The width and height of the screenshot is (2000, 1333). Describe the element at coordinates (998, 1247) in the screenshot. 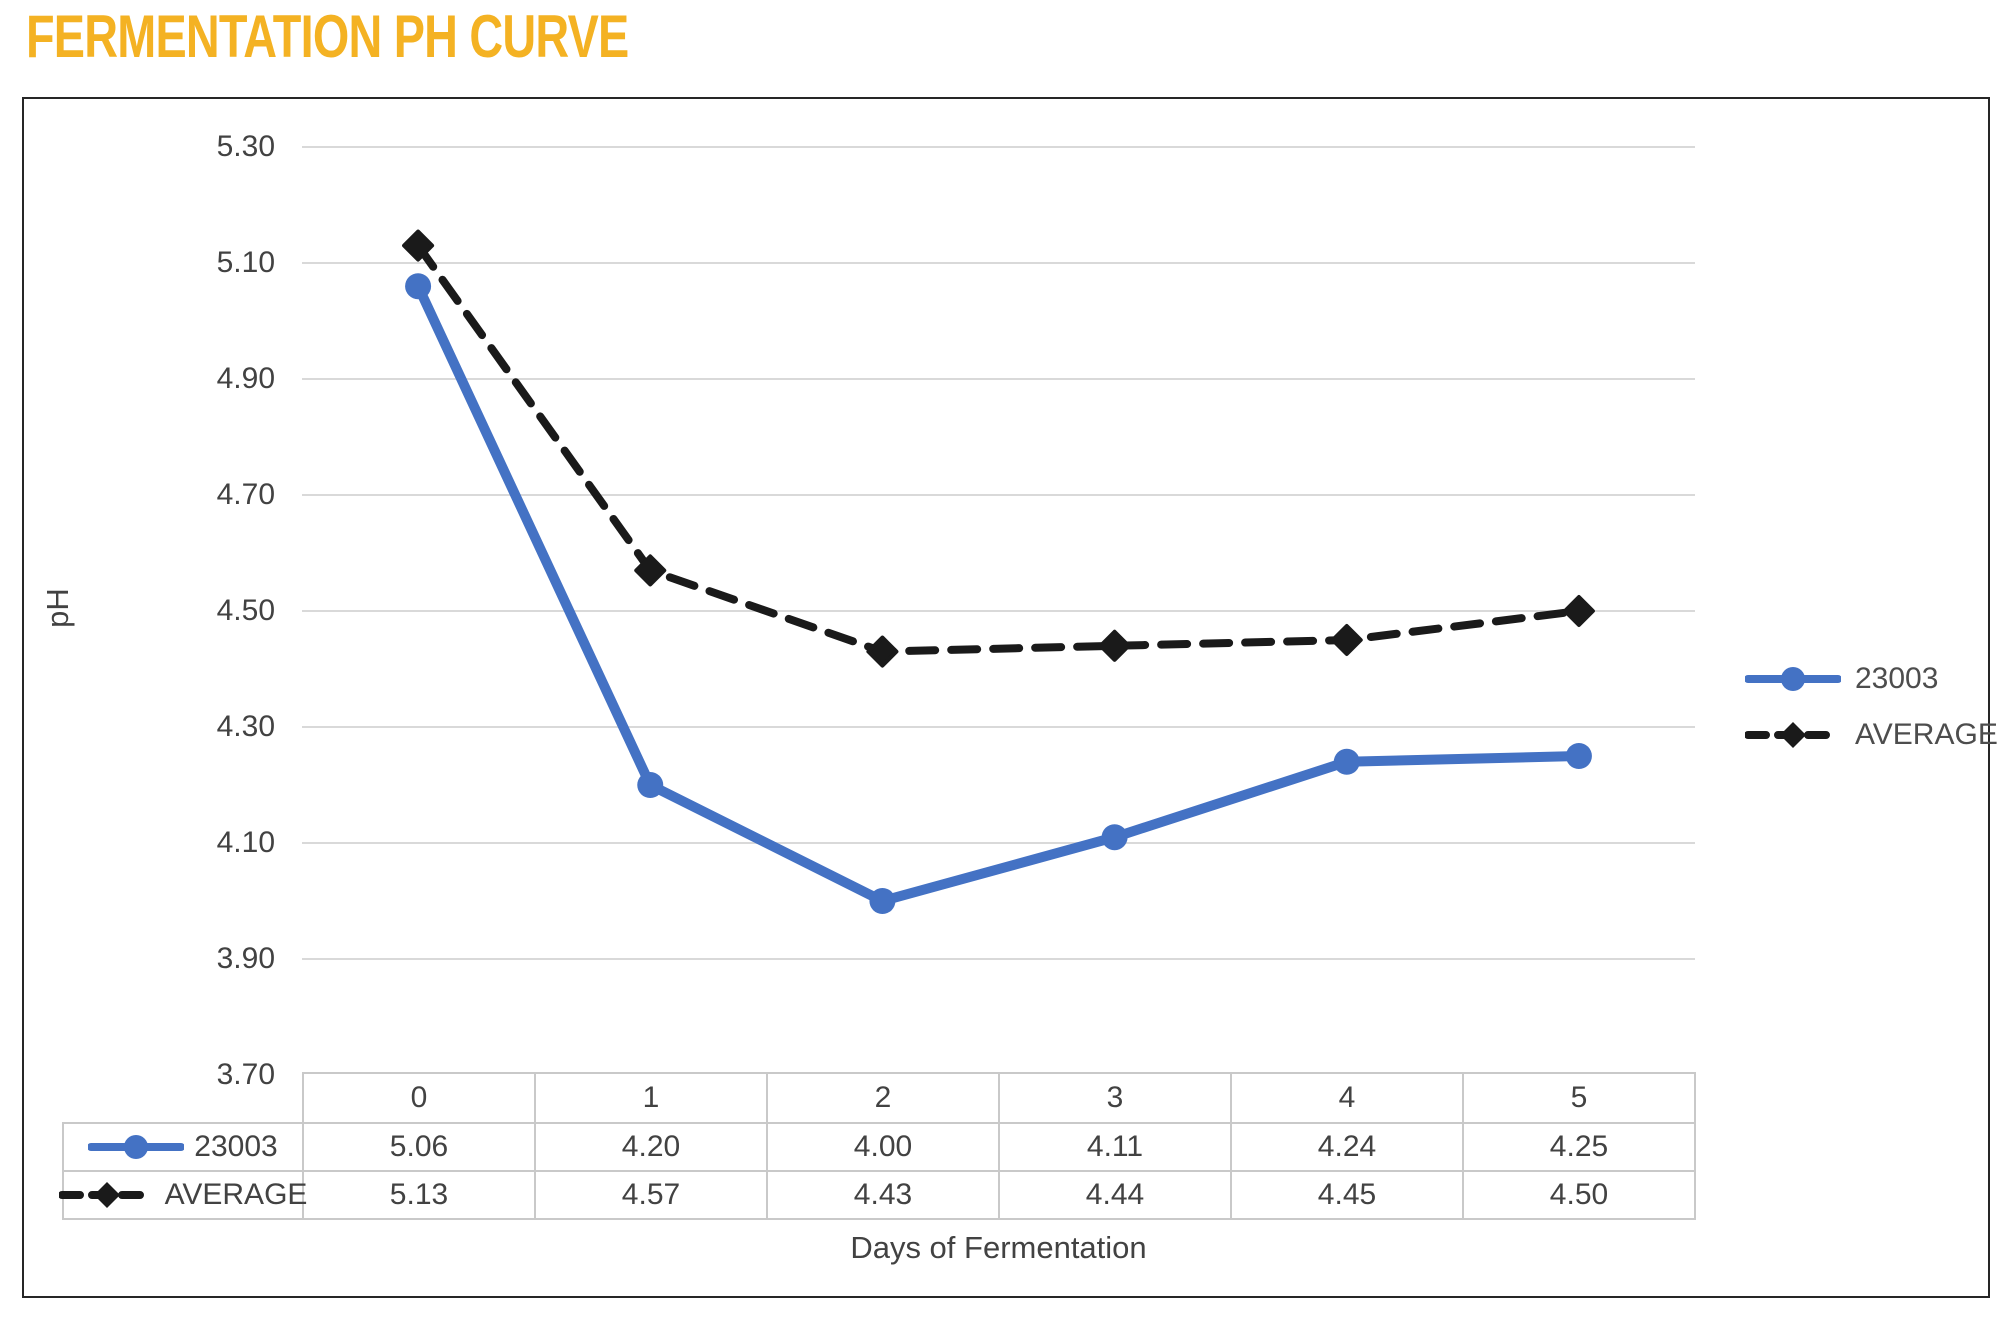

I see `x-axis-title: Days of Fermentation` at that location.